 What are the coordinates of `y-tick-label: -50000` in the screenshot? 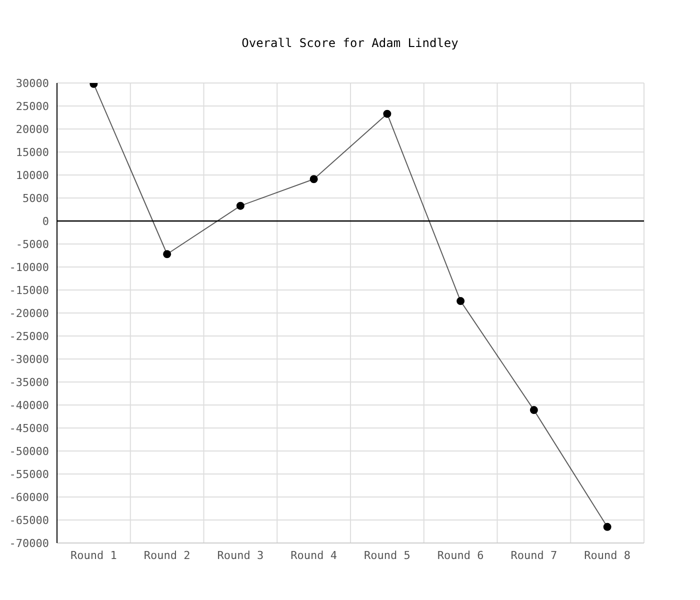 It's located at (29, 451).